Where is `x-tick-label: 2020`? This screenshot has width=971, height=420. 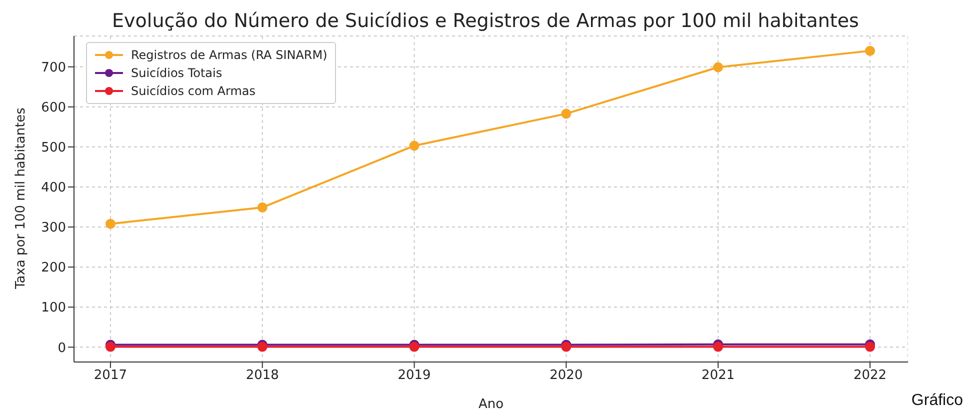
x-tick-label: 2020 is located at coordinates (566, 376).